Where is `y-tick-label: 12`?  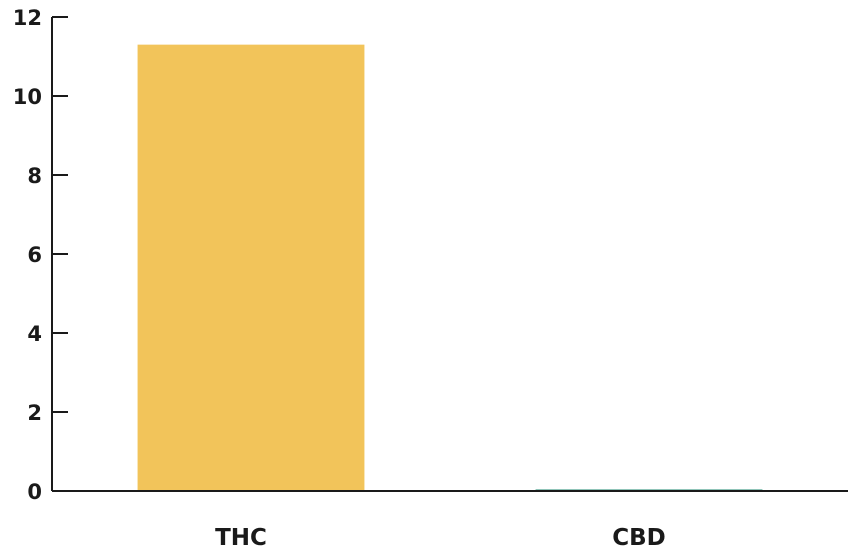 y-tick-label: 12 is located at coordinates (27, 18).